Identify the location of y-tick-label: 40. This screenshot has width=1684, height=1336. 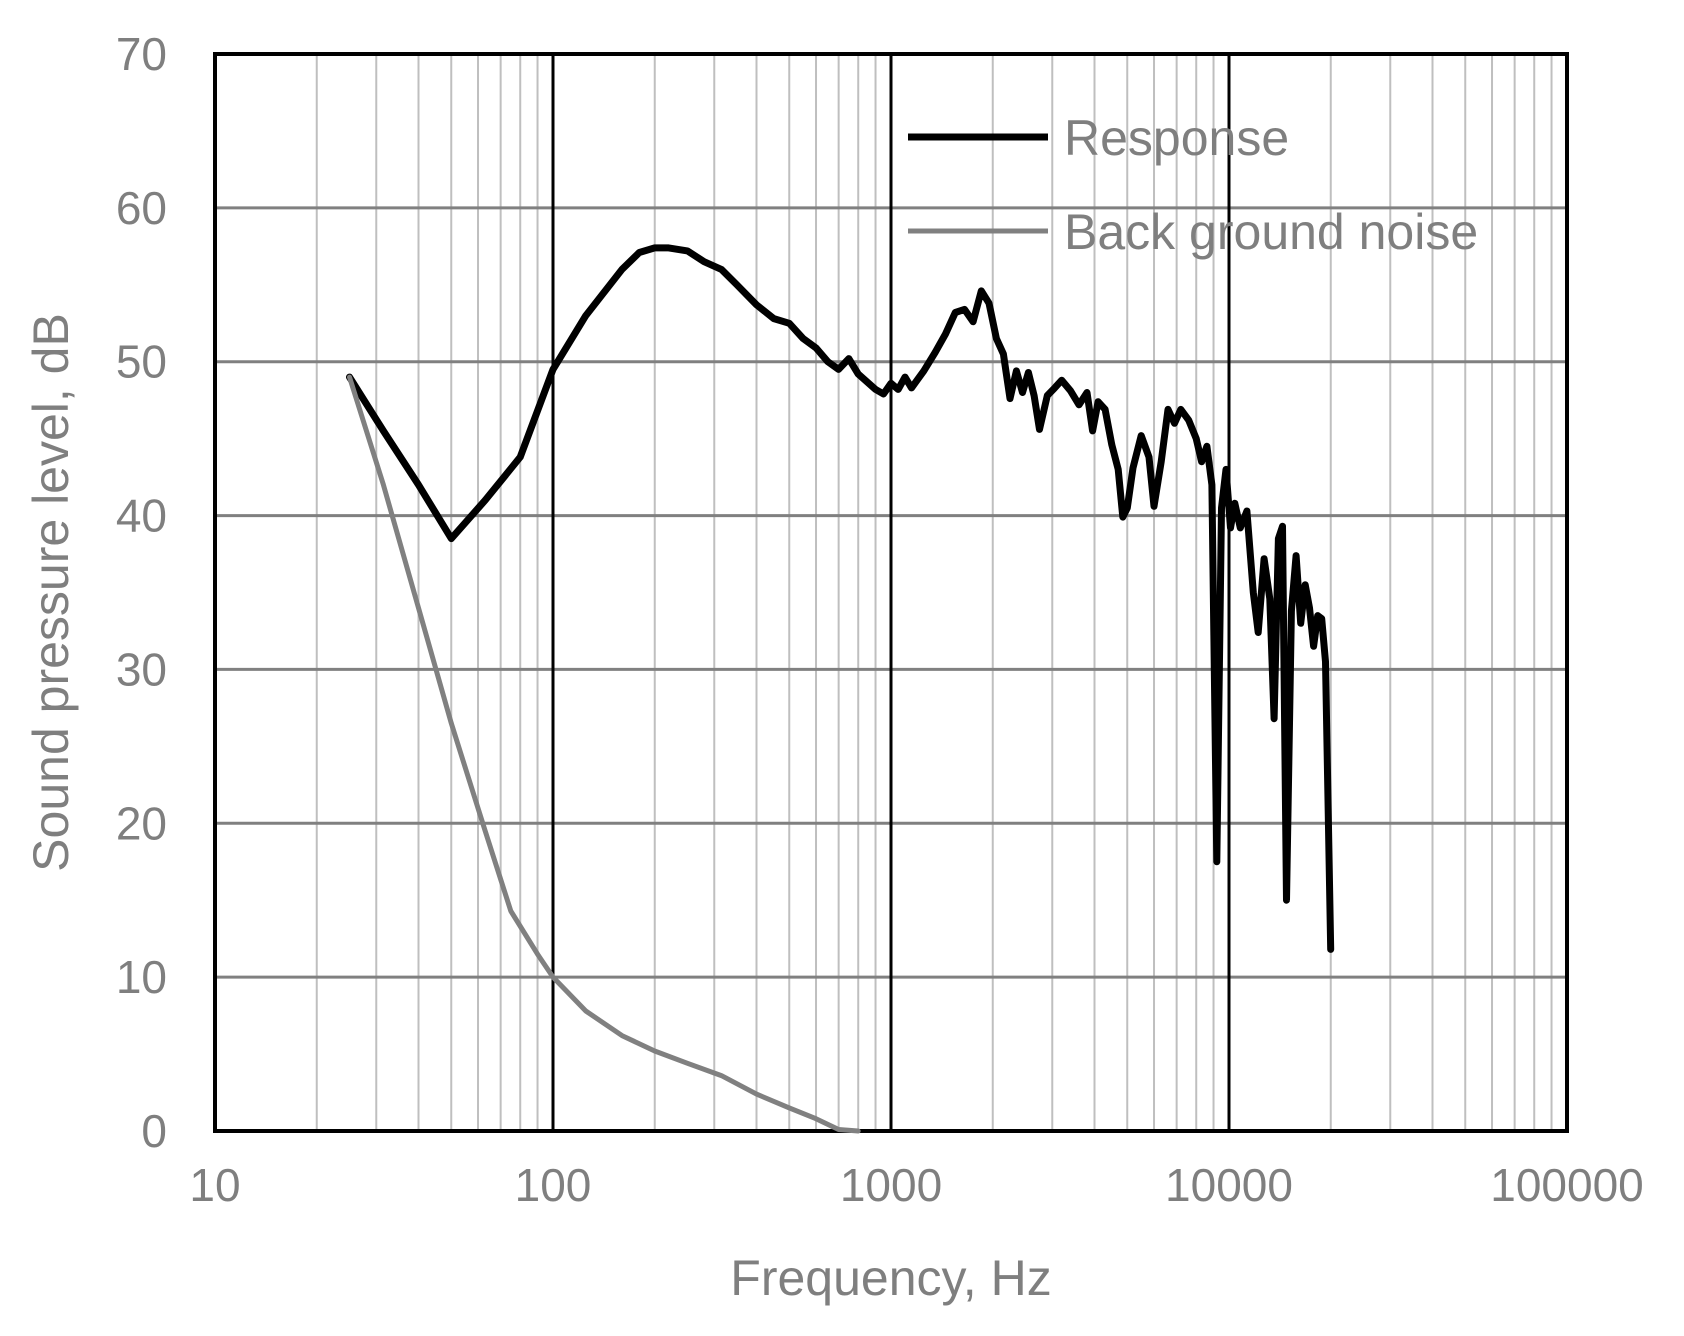
(141, 516).